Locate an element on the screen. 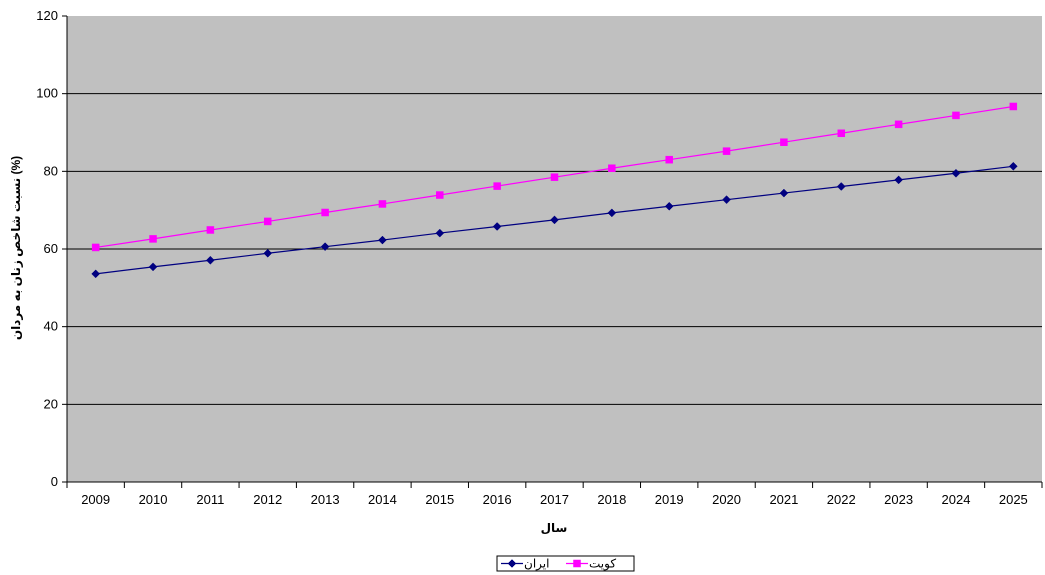 Image resolution: width=1045 pixels, height=575 pixels. legend: ایران کویت is located at coordinates (565, 563).